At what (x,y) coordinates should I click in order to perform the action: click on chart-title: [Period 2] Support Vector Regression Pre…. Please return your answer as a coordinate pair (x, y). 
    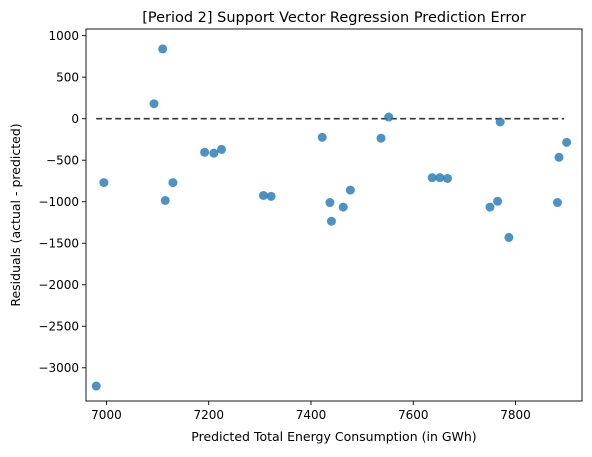
    Looking at the image, I should click on (334, 18).